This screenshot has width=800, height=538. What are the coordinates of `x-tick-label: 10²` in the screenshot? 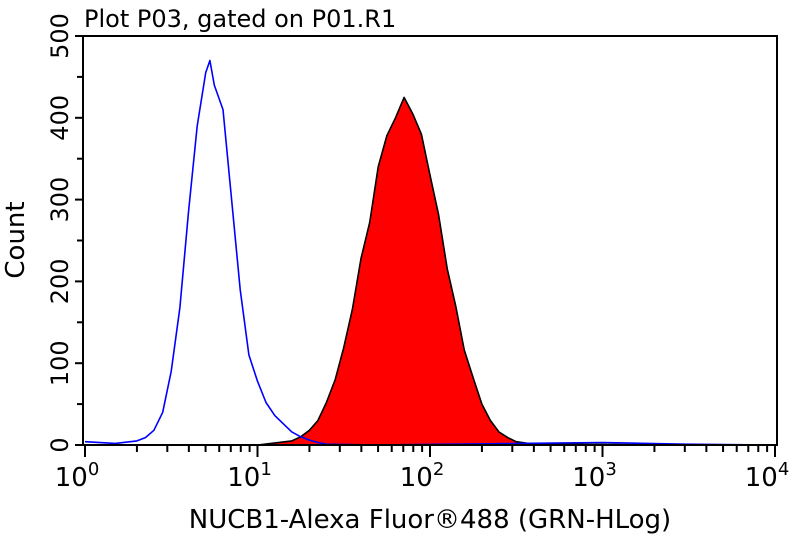 It's located at (422, 476).